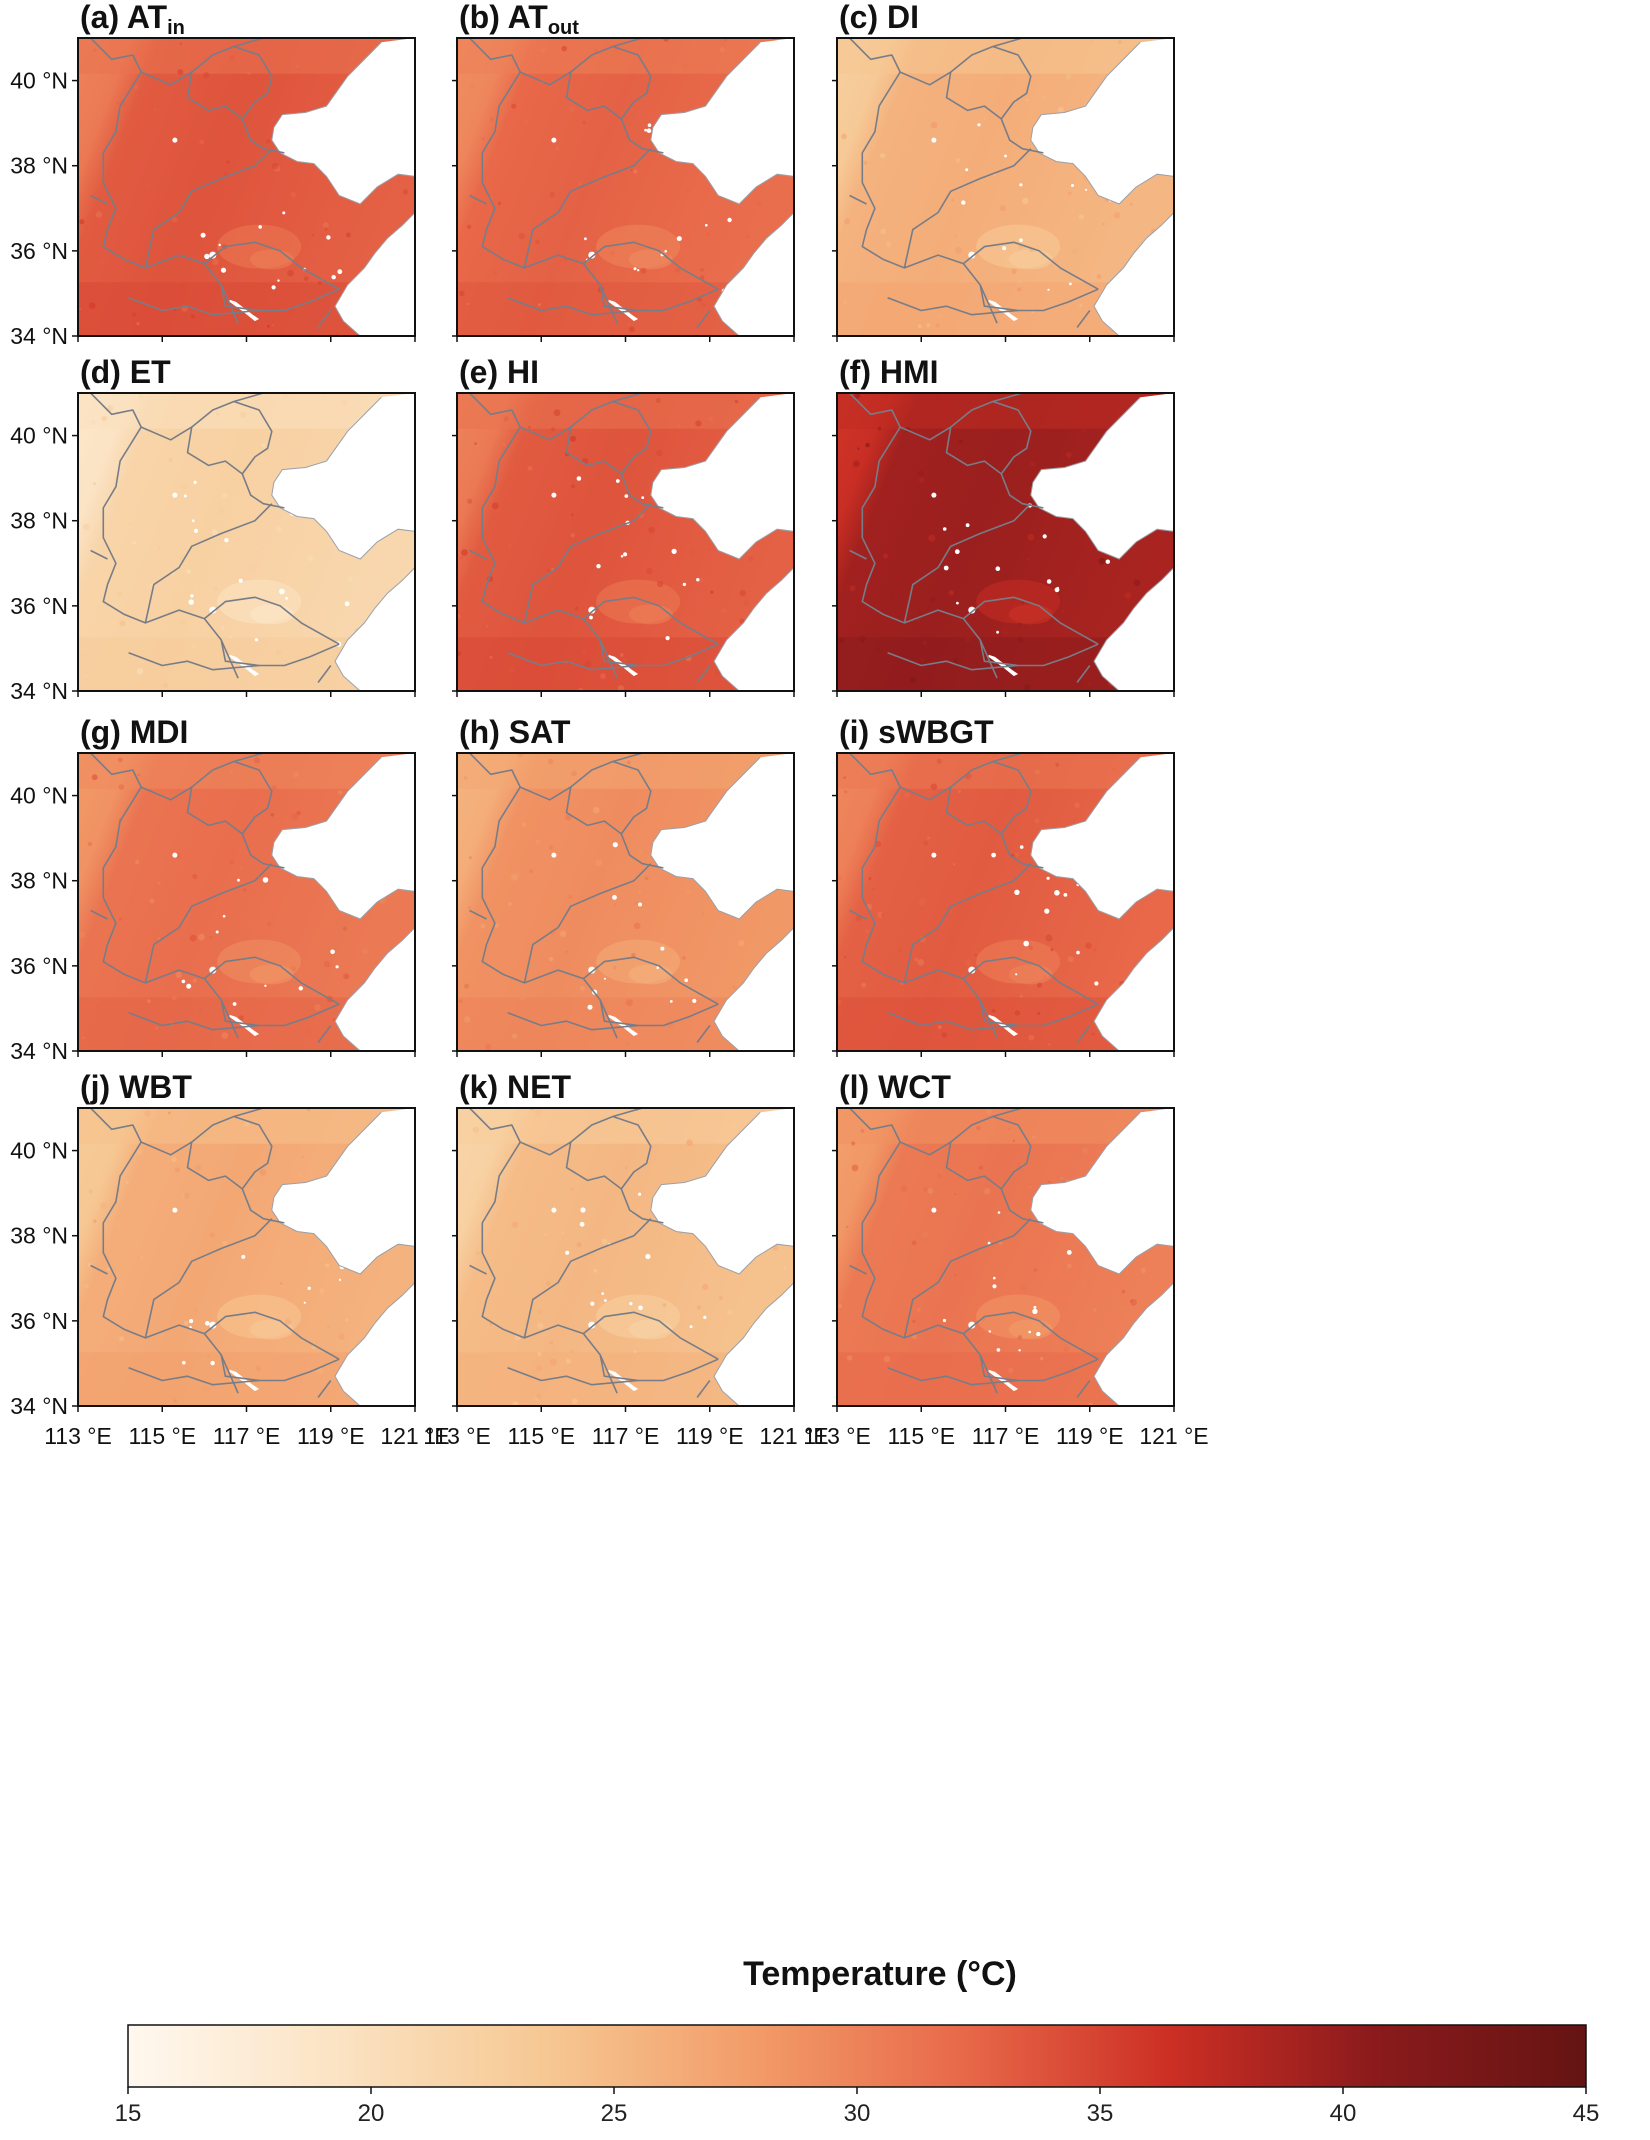  I want to click on panel-field-g, so click(246, 902).